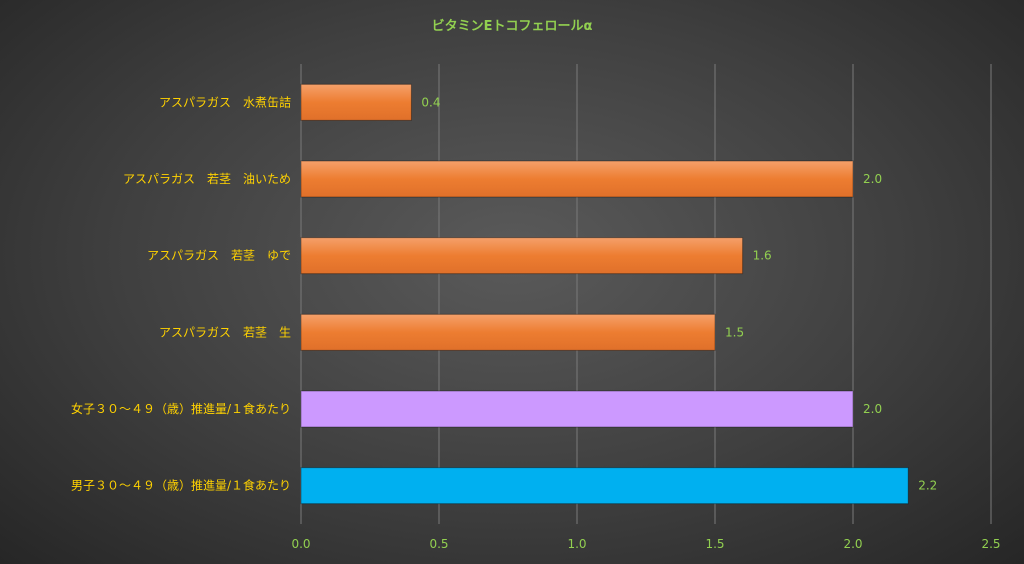 This screenshot has width=1024, height=564. What do you see at coordinates (852, 544) in the screenshot?
I see `x-tick-label: 2.0` at bounding box center [852, 544].